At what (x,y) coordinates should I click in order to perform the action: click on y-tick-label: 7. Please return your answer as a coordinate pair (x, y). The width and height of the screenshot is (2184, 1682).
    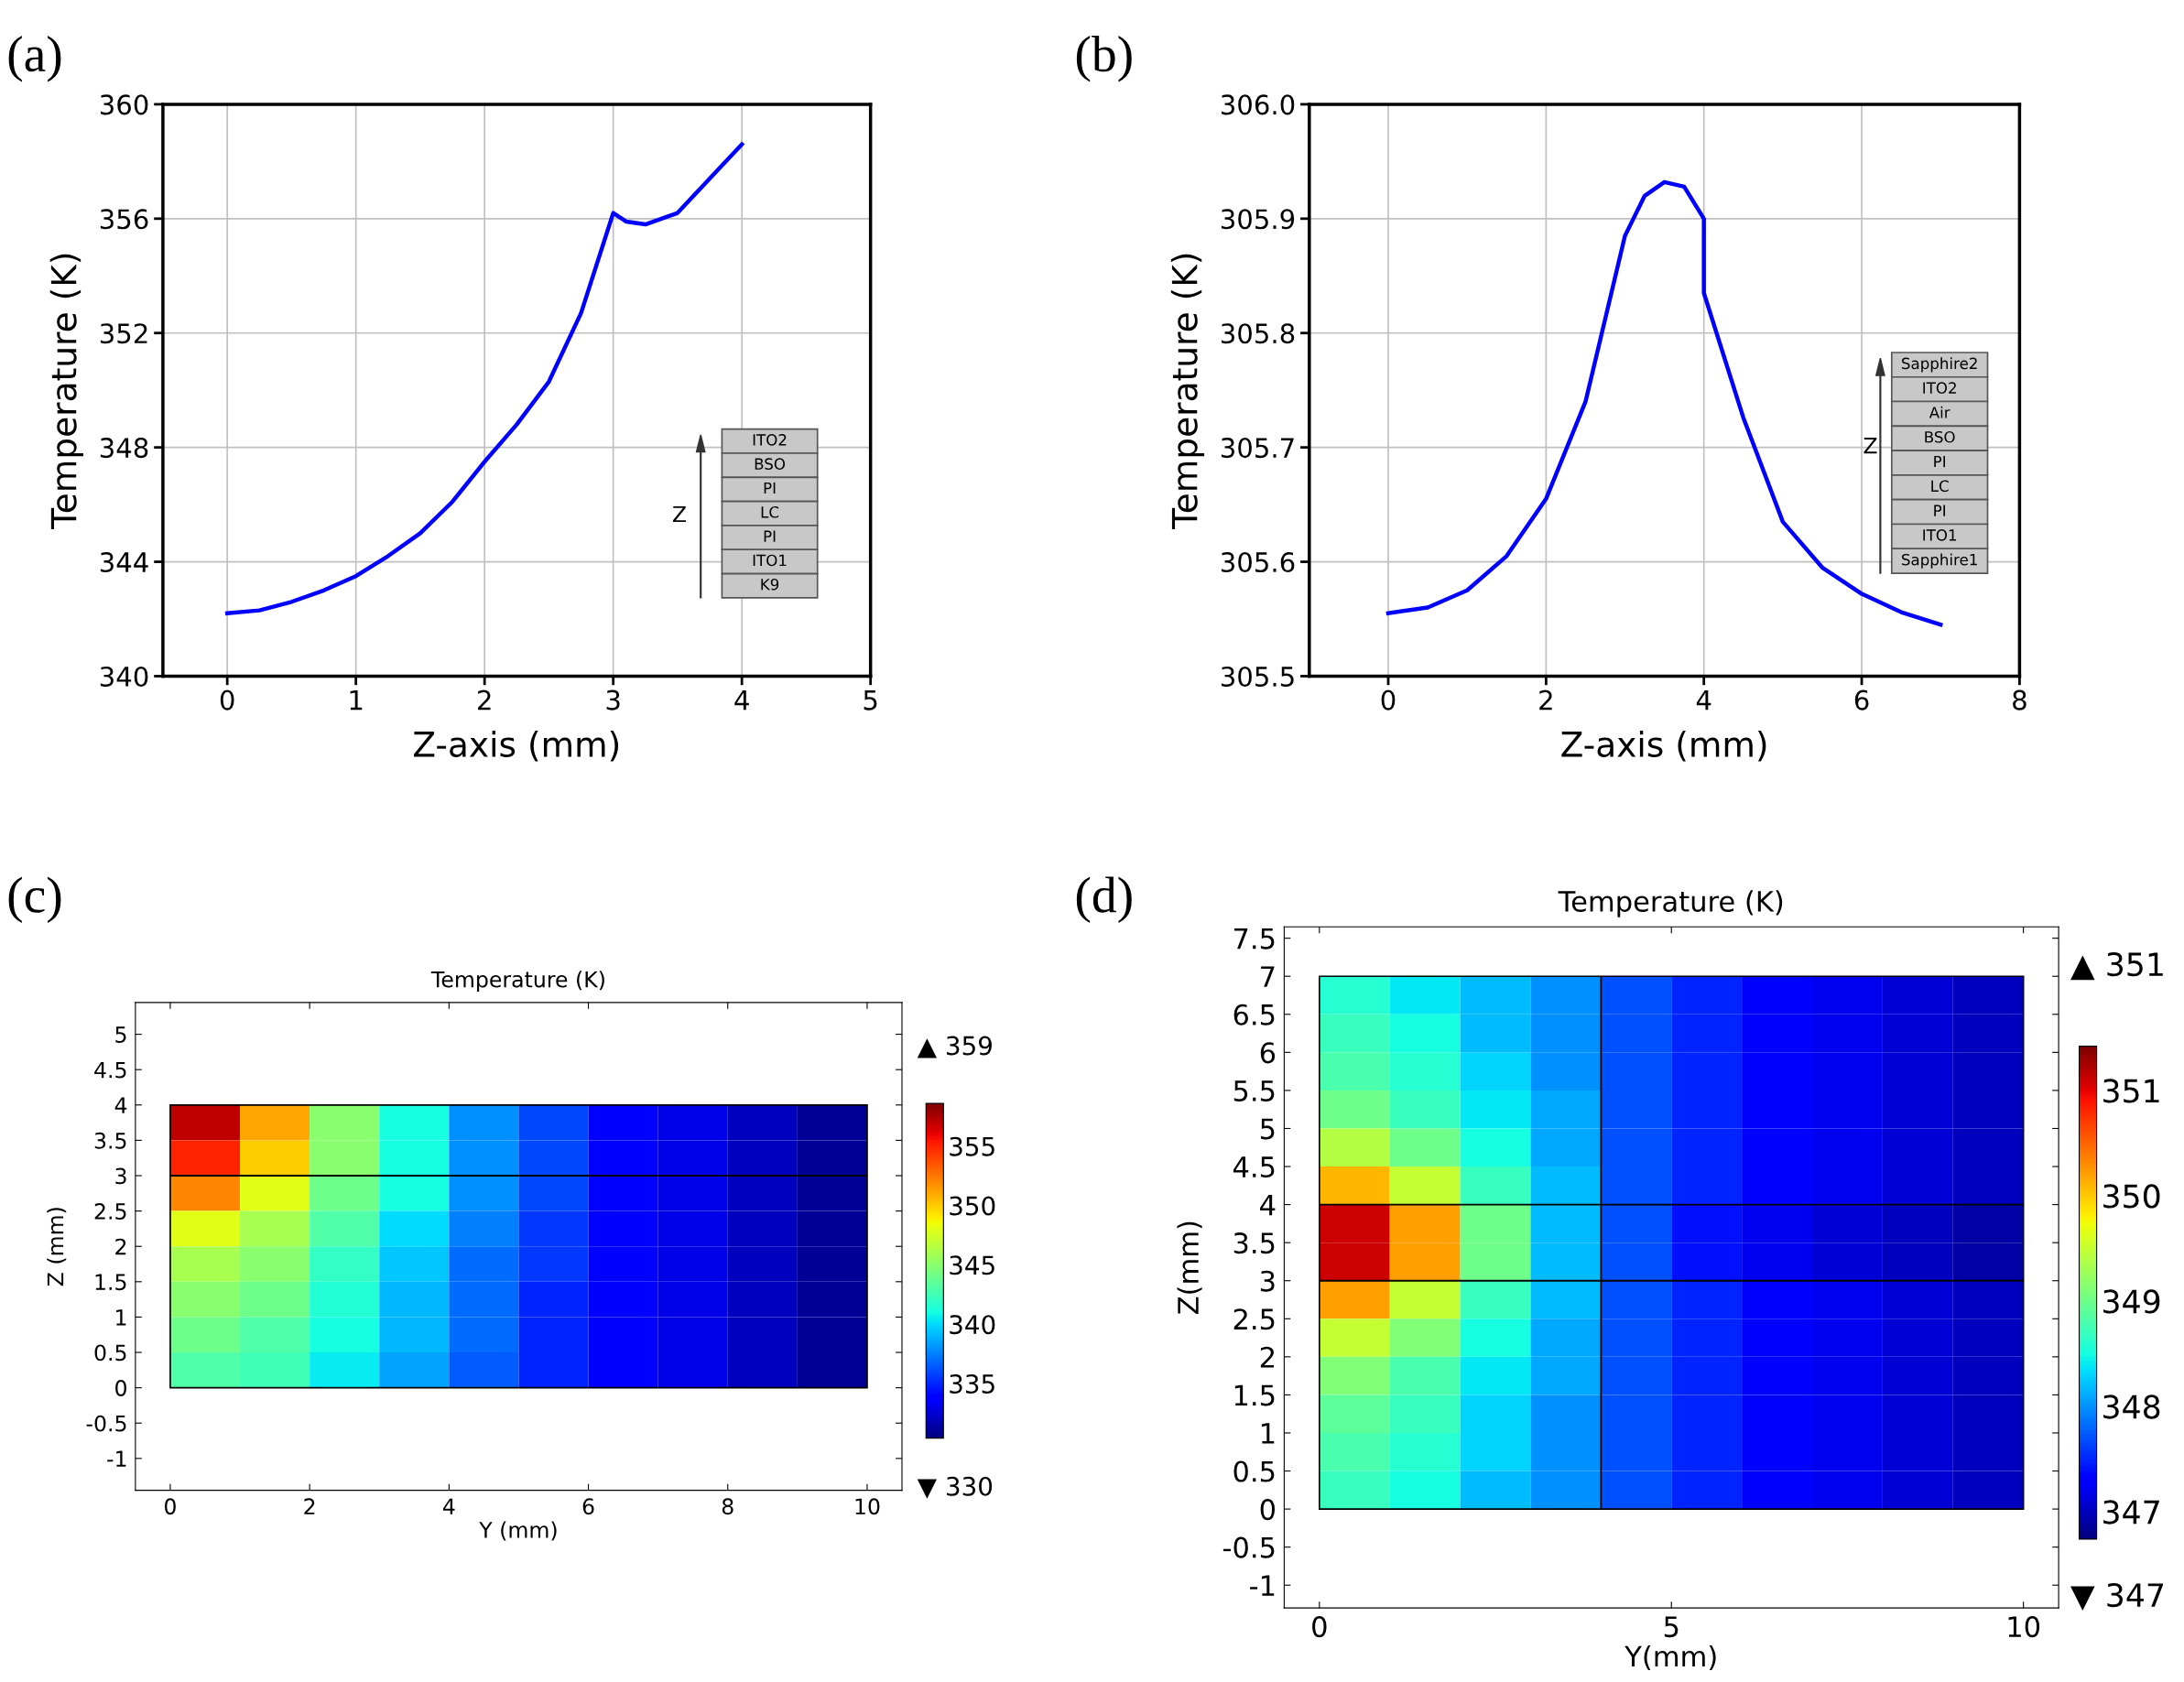
    Looking at the image, I should click on (1268, 976).